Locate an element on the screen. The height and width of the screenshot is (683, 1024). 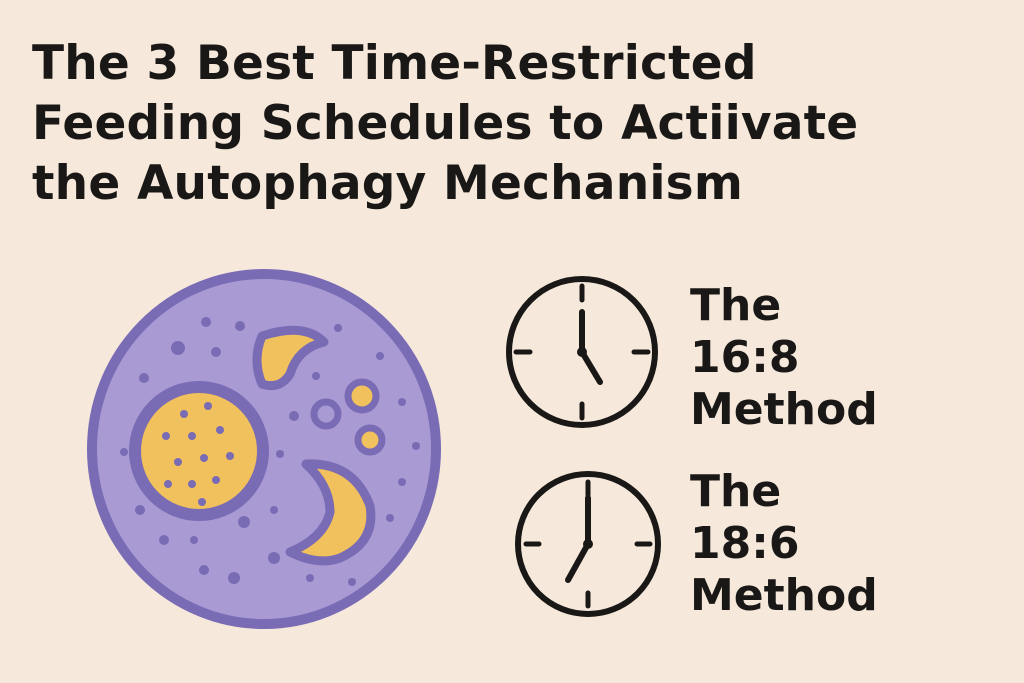
nucleus-dots is located at coordinates (198, 454).